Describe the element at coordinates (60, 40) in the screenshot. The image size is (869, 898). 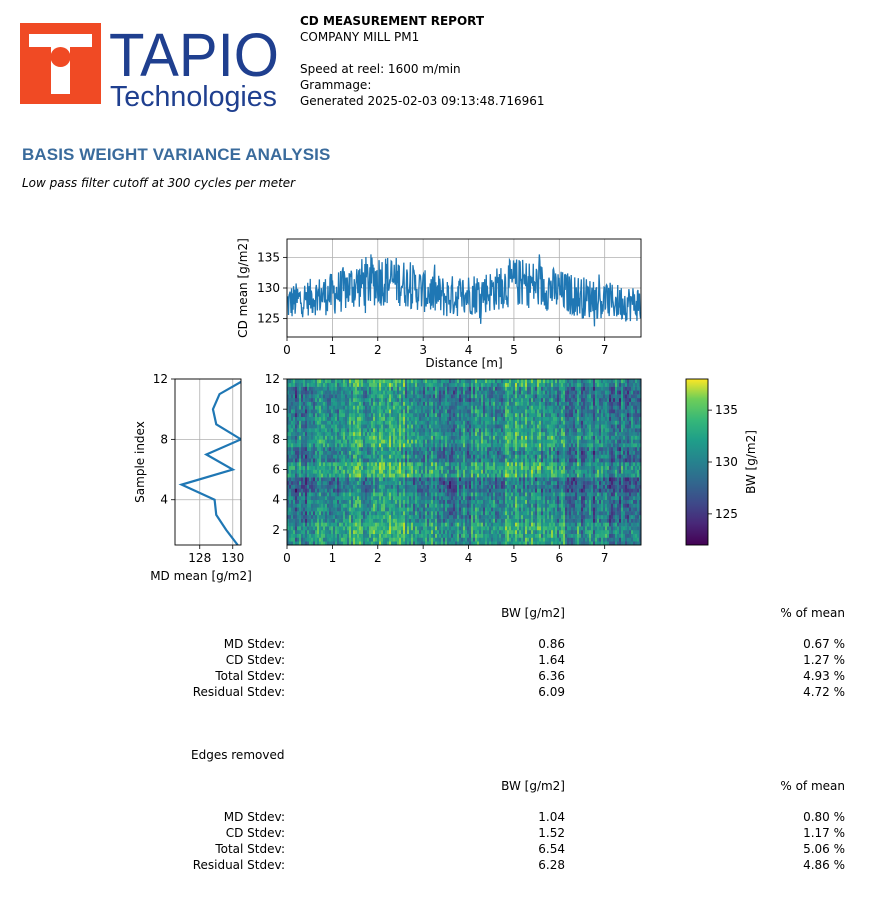
I see `logo-t-bar` at that location.